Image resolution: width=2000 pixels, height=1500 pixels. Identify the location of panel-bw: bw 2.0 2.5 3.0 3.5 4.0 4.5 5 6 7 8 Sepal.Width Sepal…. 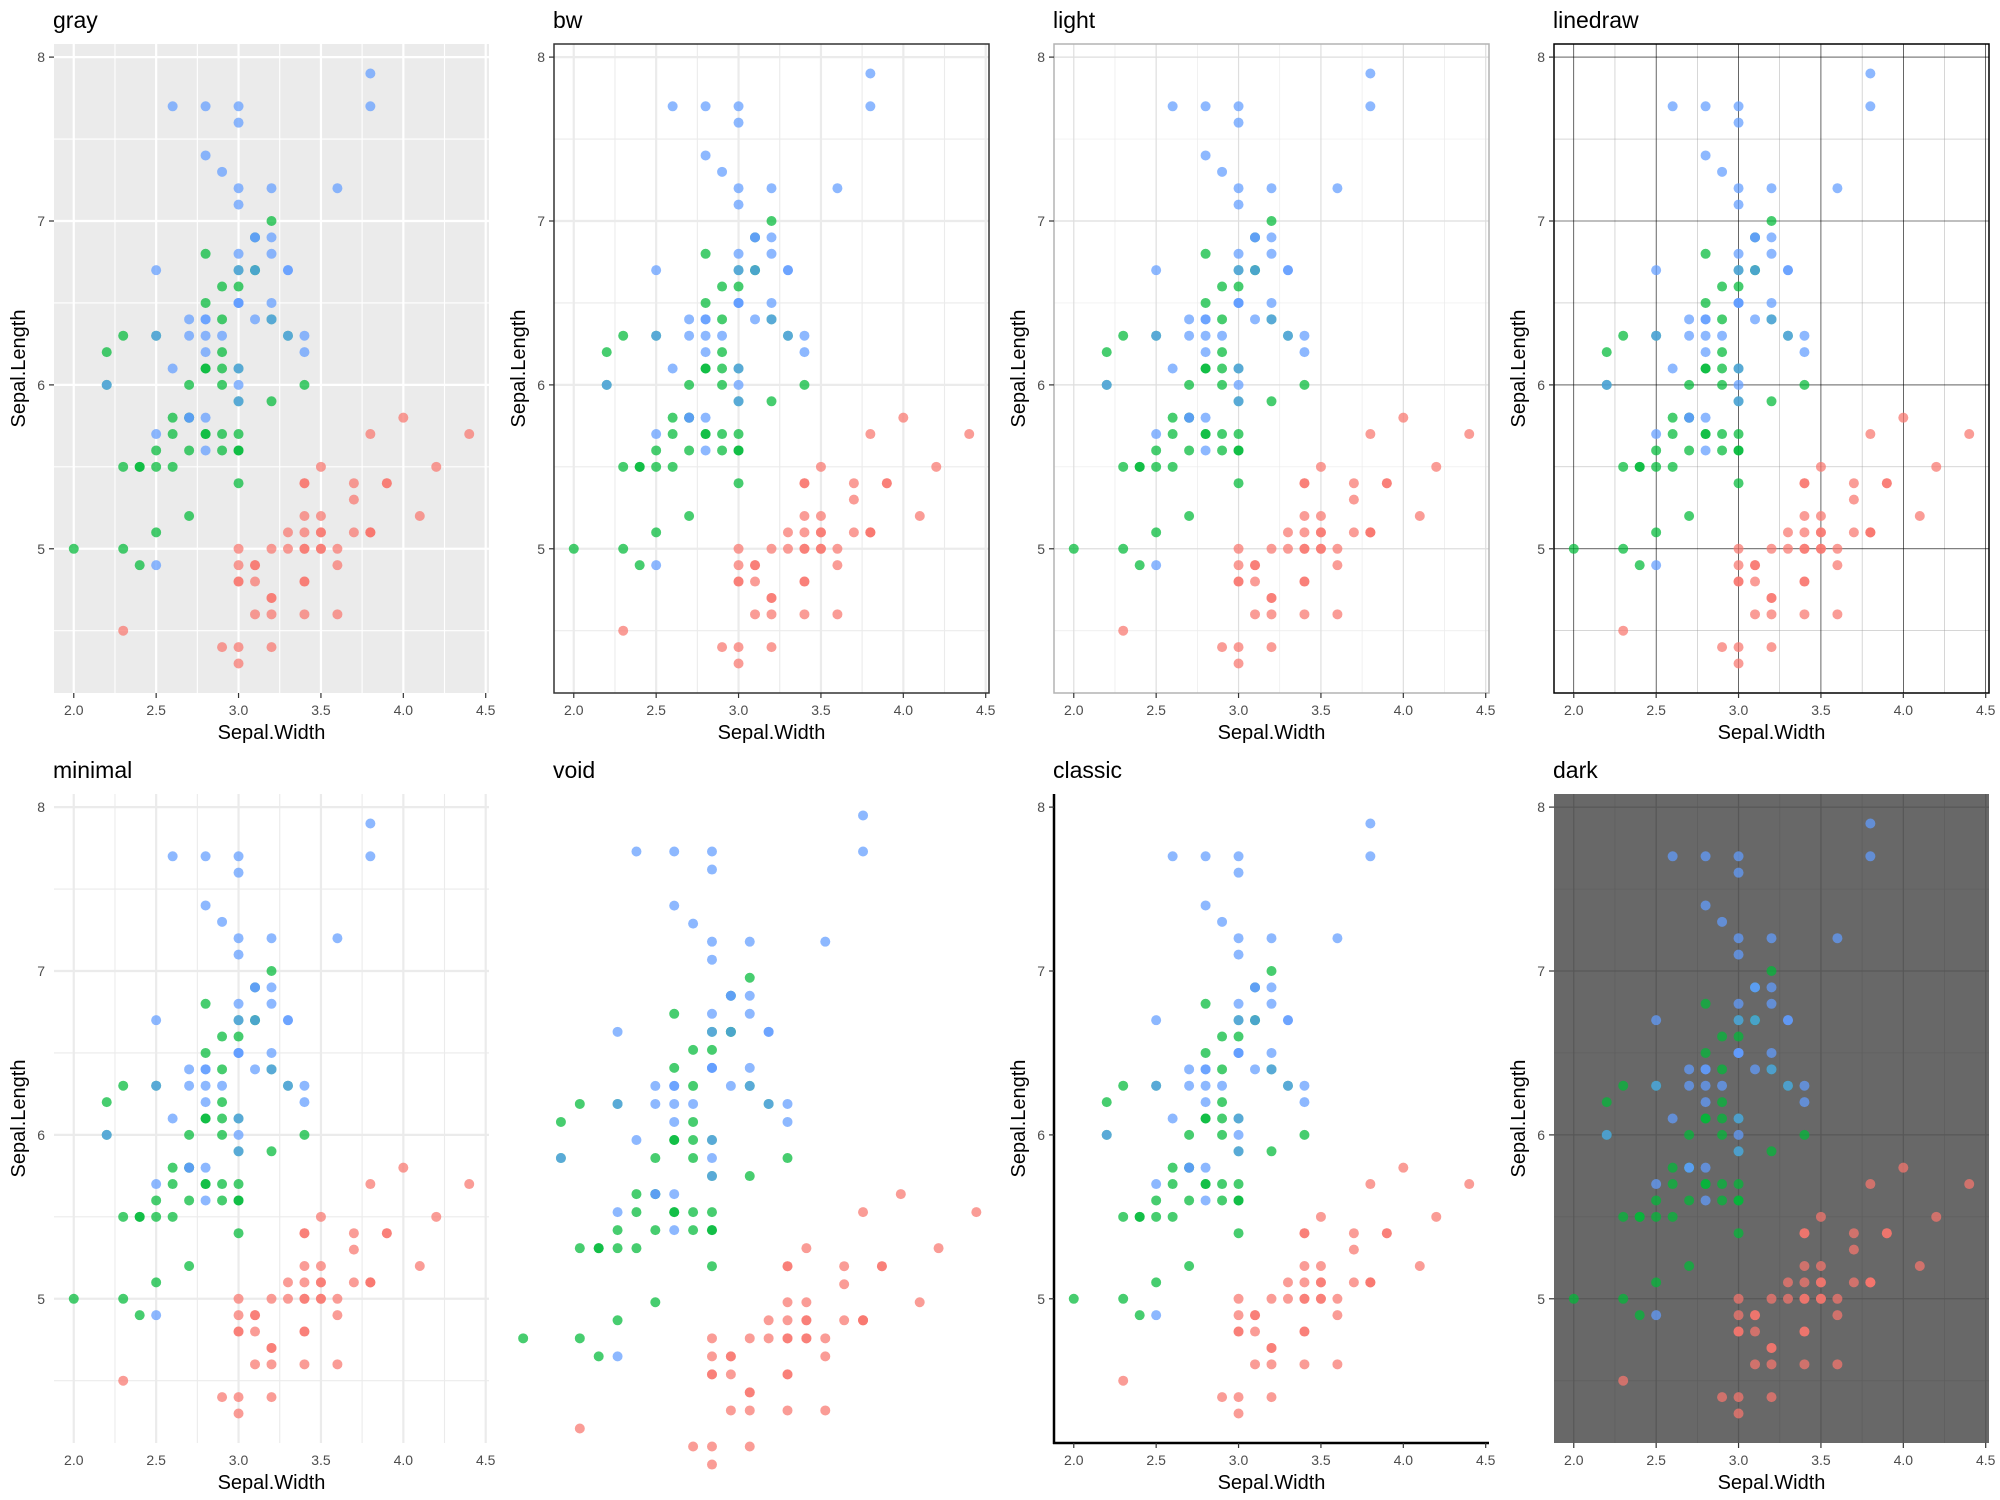
(752, 375).